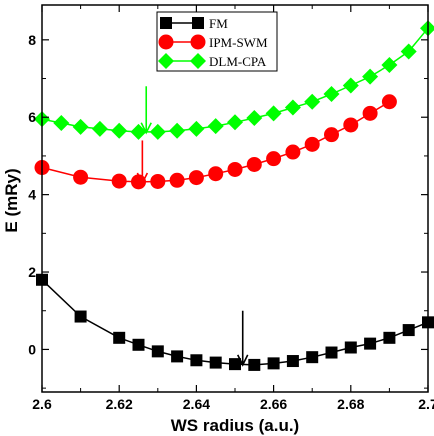  Describe the element at coordinates (32, 195) in the screenshot. I see `y-tick-label: 4` at that location.